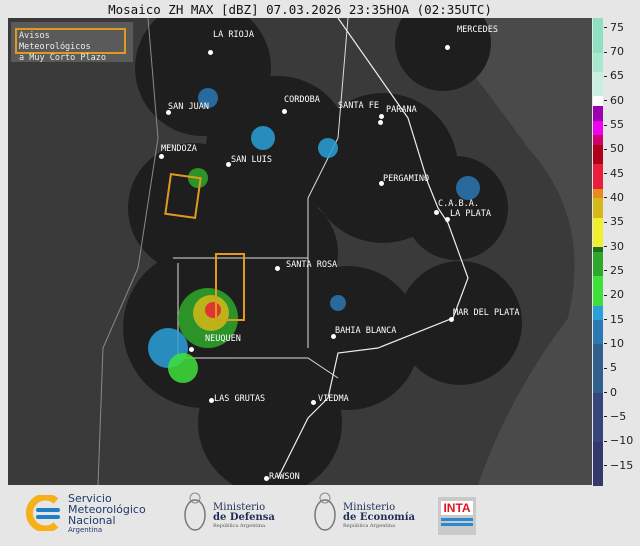  Describe the element at coordinates (188, 107) in the screenshot. I see `city-label: SAN JUAN` at that location.